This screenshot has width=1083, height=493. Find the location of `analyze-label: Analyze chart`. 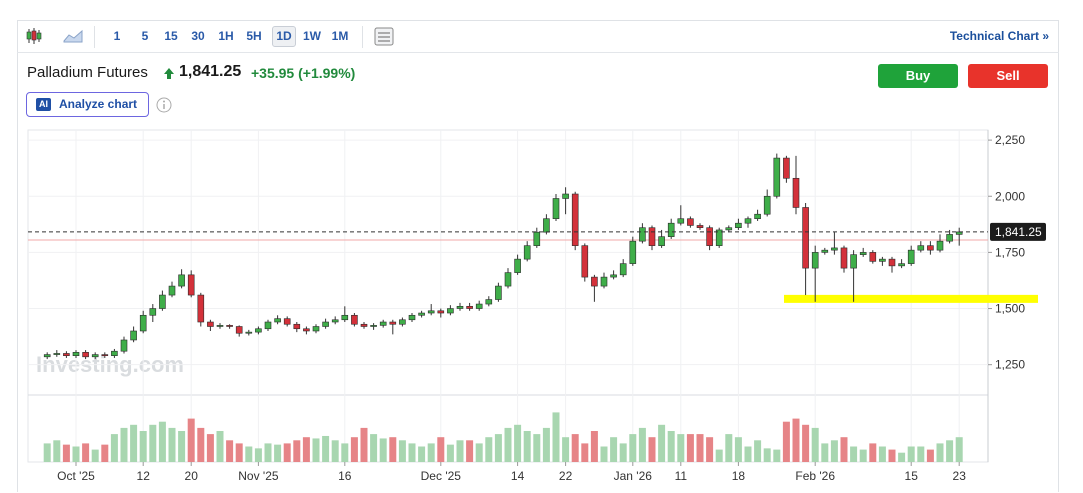

analyze-label: Analyze chart is located at coordinates (98, 104).